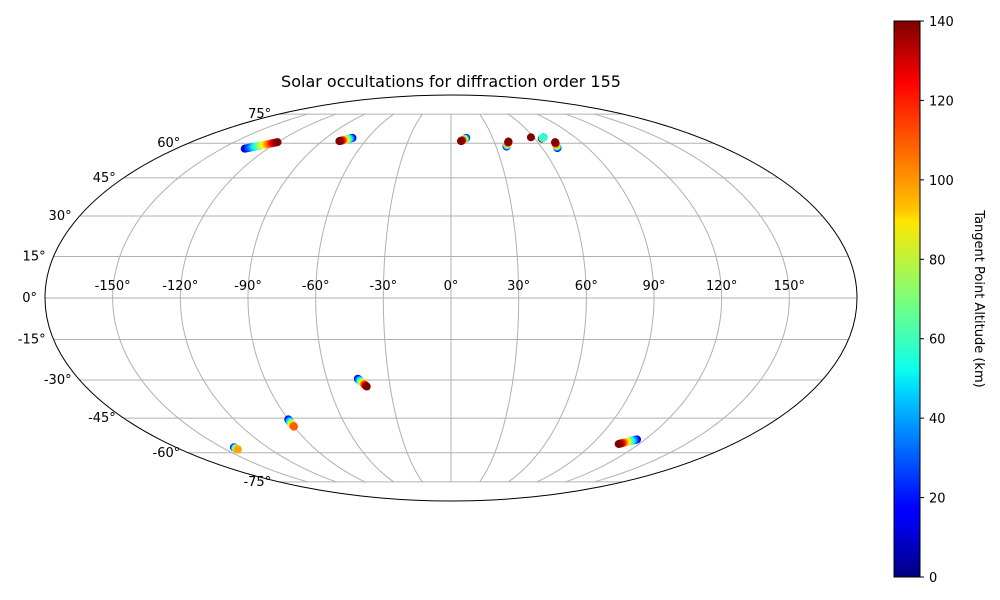  What do you see at coordinates (168, 143) in the screenshot?
I see `latitude-tick-label: 60°` at bounding box center [168, 143].